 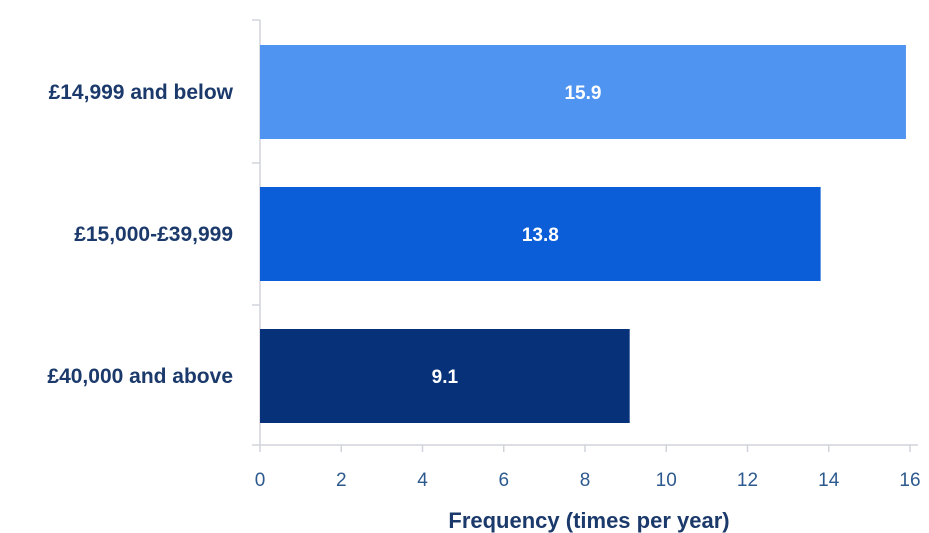 What do you see at coordinates (422, 480) in the screenshot?
I see `x-tick-label: 4` at bounding box center [422, 480].